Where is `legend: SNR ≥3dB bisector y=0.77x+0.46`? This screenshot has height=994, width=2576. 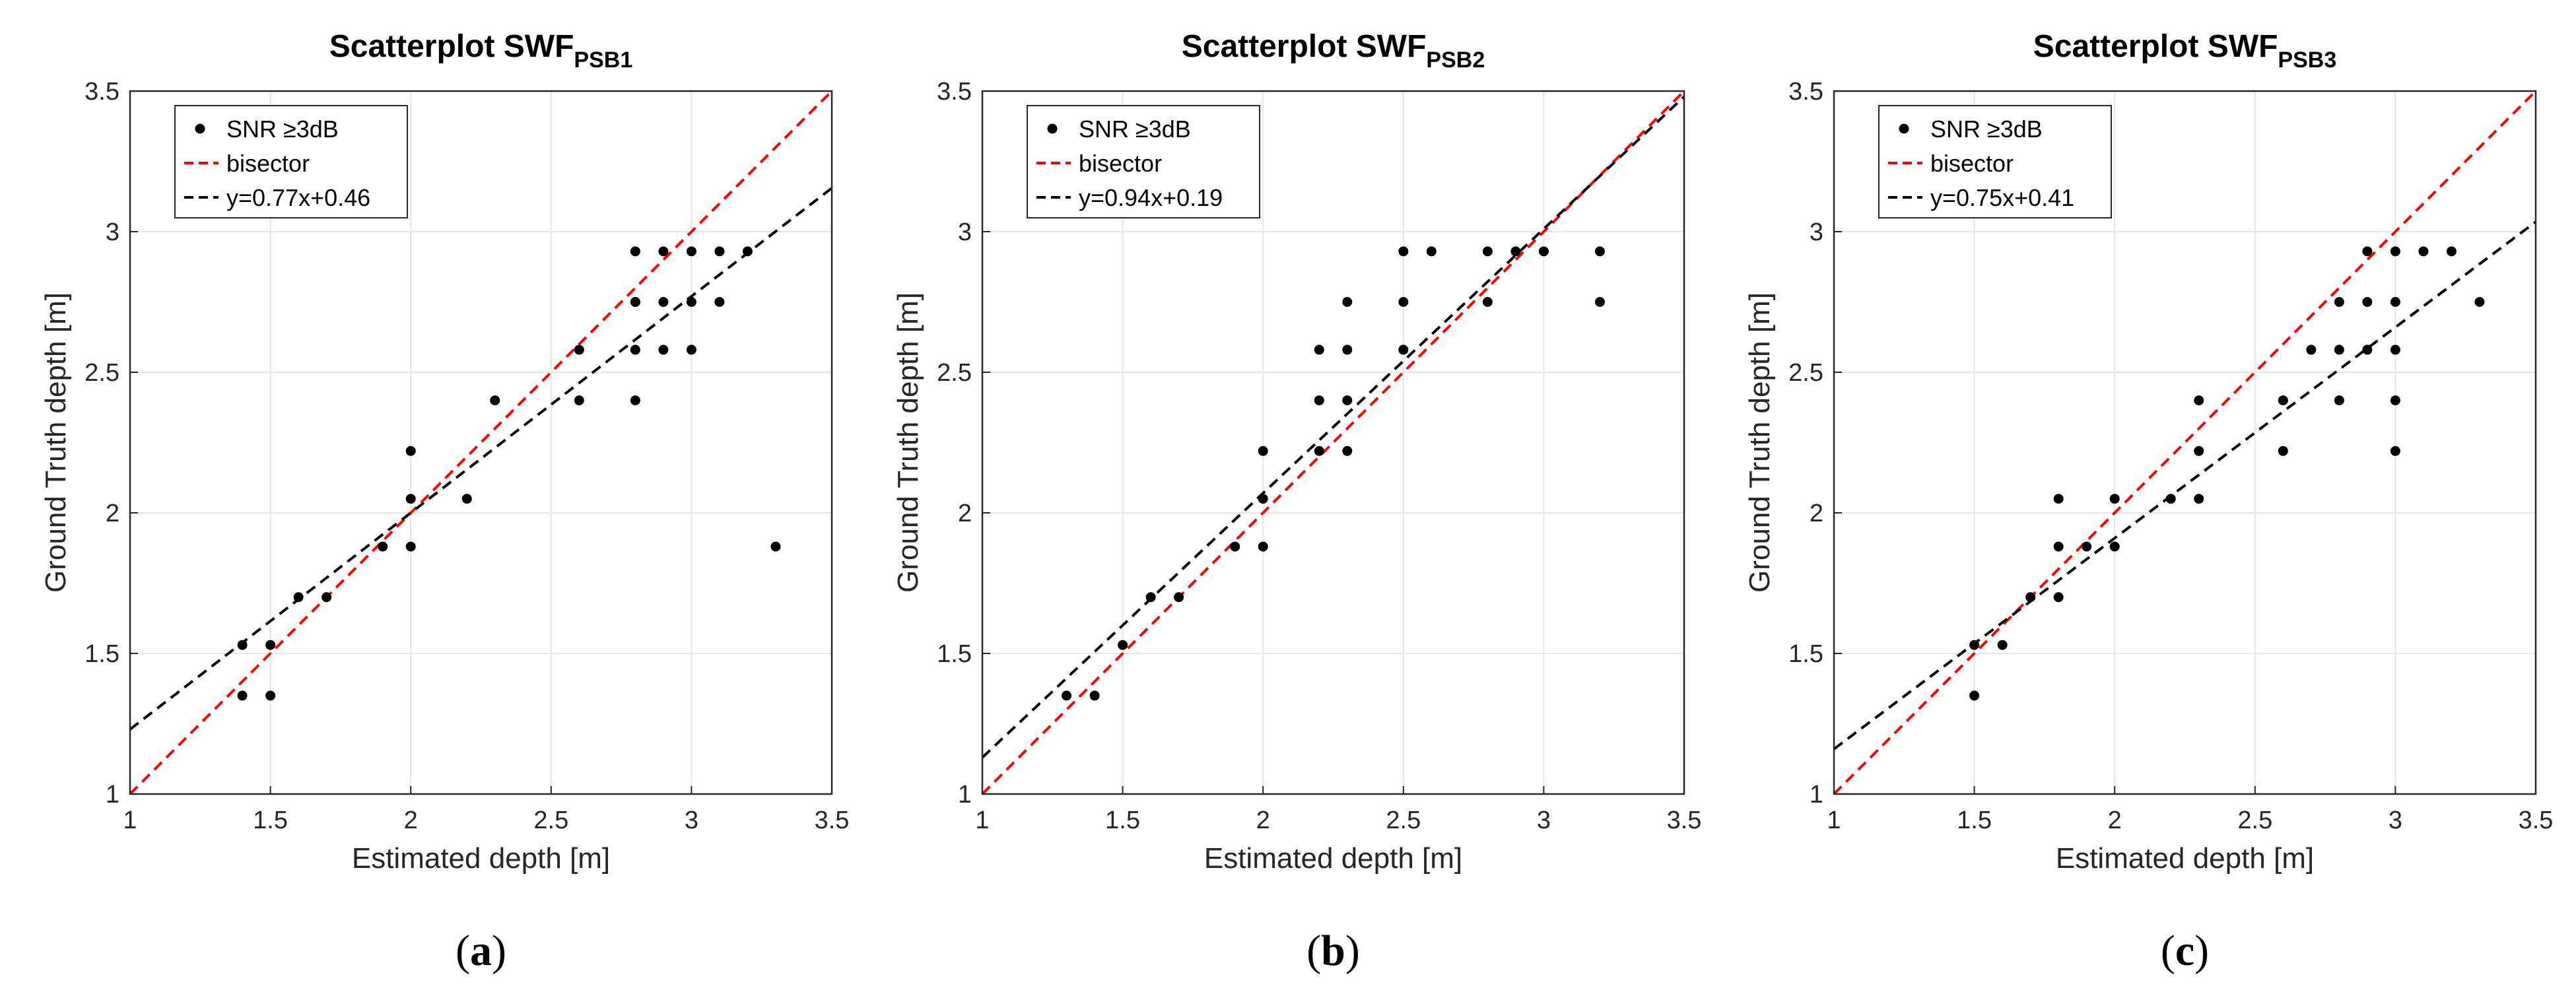 legend: SNR ≥3dB bisector y=0.77x+0.46 is located at coordinates (291, 161).